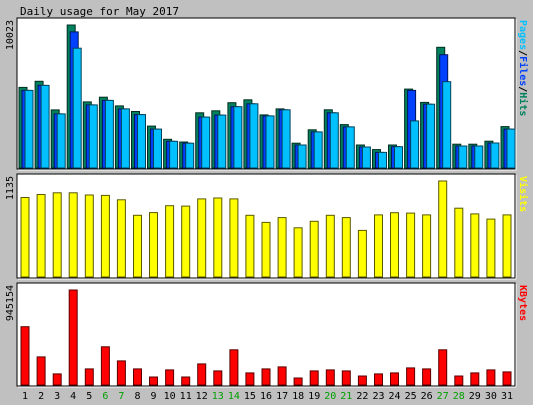 This screenshot has height=405, width=533. What do you see at coordinates (89, 396) in the screenshot?
I see `x-tick-label-day-5: 5` at bounding box center [89, 396].